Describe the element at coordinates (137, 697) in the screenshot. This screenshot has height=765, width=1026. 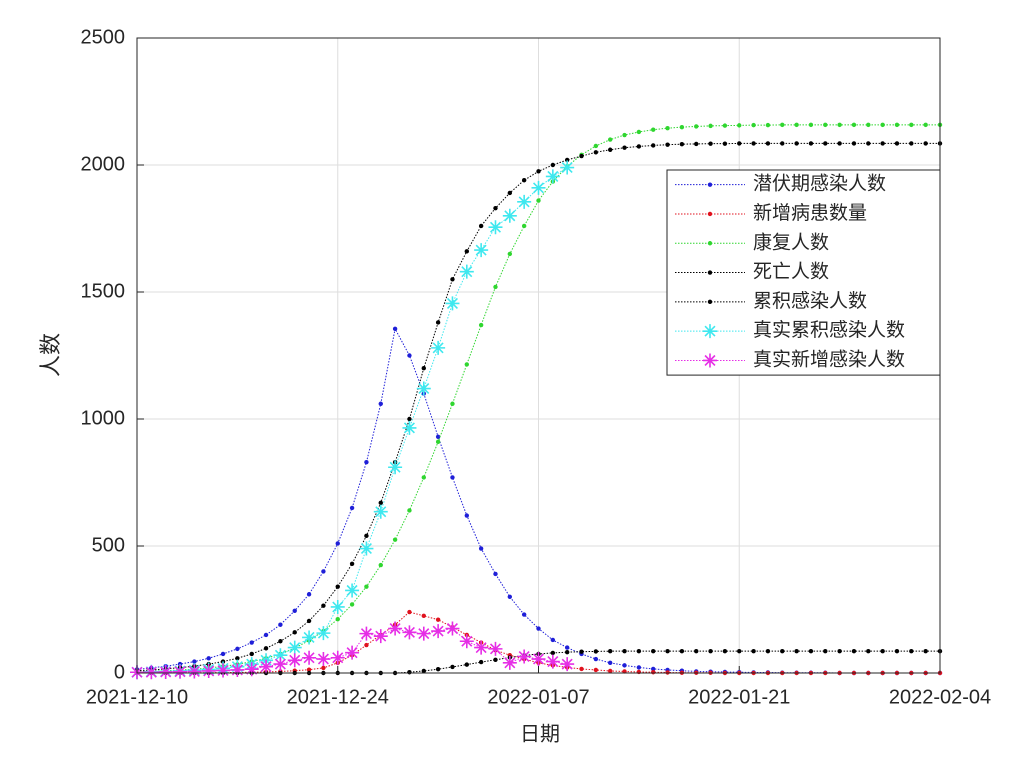
I see `x-tick-label: 2021-12-10` at that location.